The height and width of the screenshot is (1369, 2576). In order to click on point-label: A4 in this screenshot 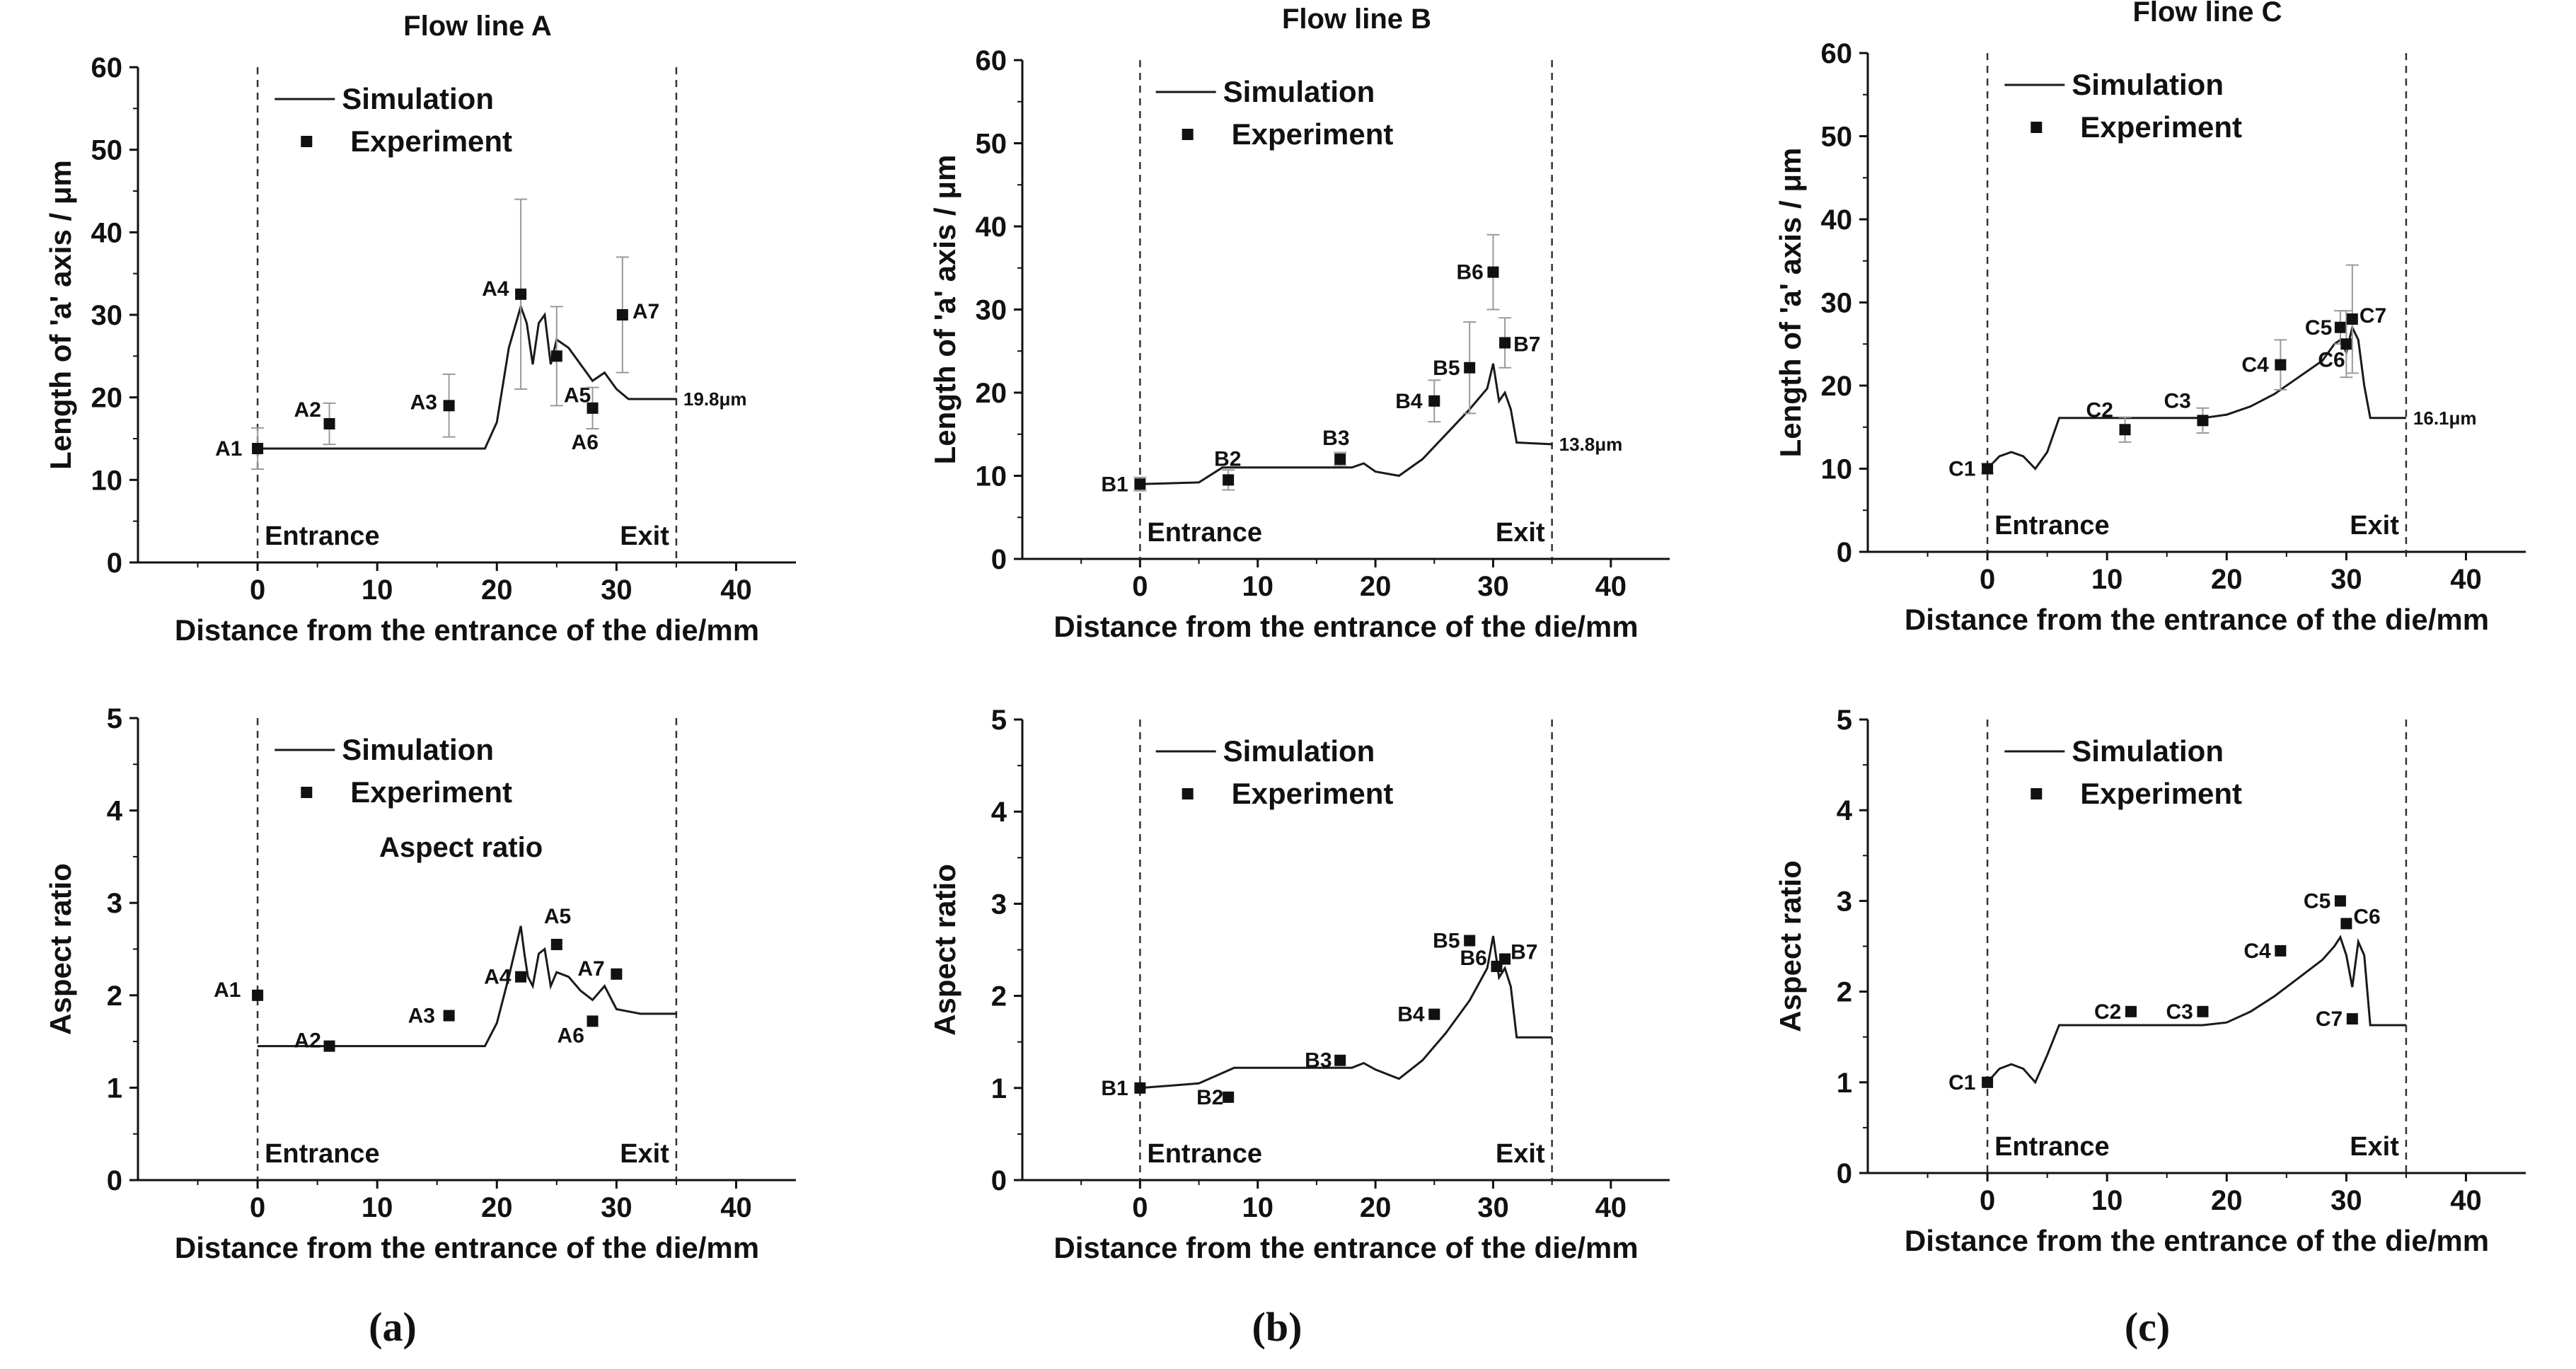, I will do `click(495, 289)`.